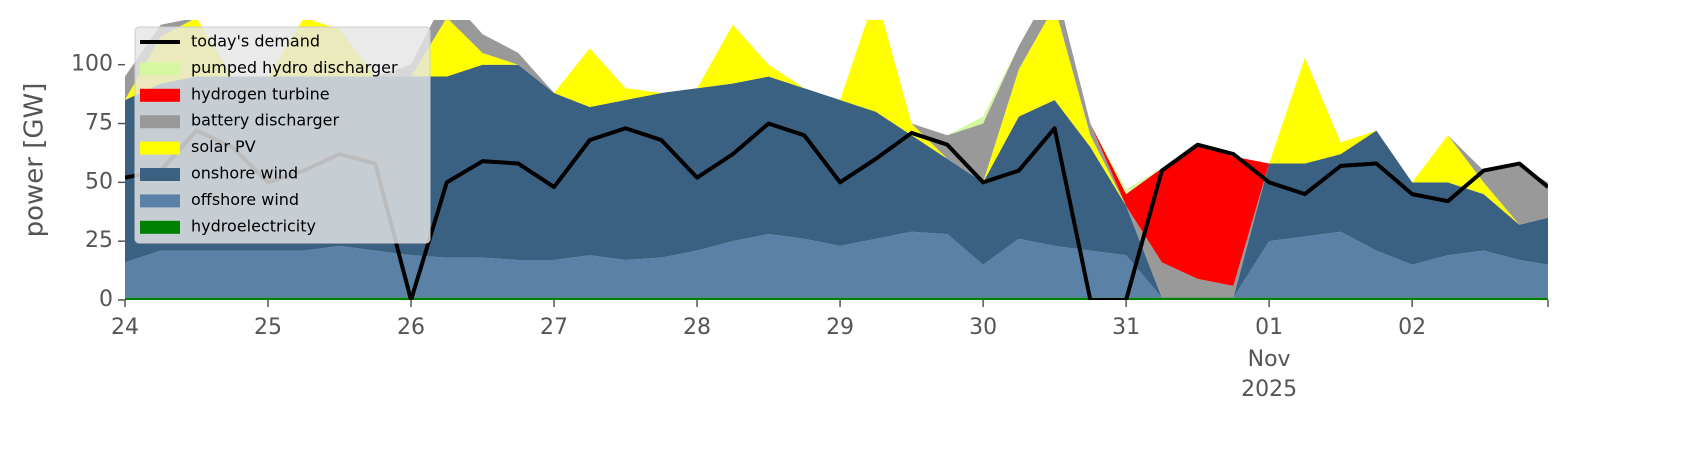 The width and height of the screenshot is (1706, 460). What do you see at coordinates (92, 64) in the screenshot?
I see `y-tick-label: 100` at bounding box center [92, 64].